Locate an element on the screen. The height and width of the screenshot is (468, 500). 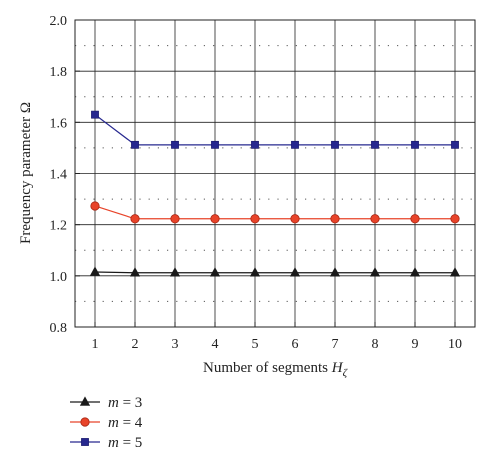
y-tick-label: 1.2 is located at coordinates (59, 226).